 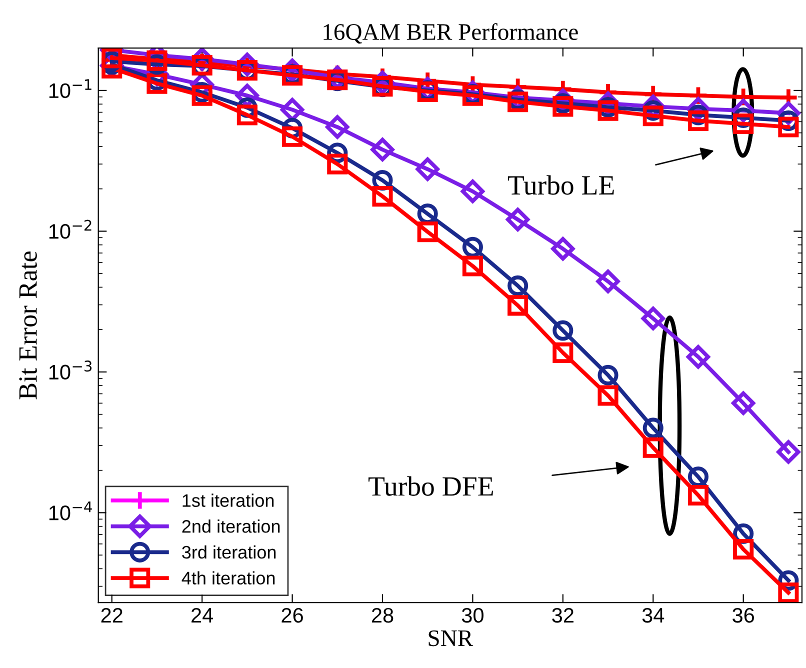 I want to click on legend-label: 3rd iteration, so click(x=229, y=552).